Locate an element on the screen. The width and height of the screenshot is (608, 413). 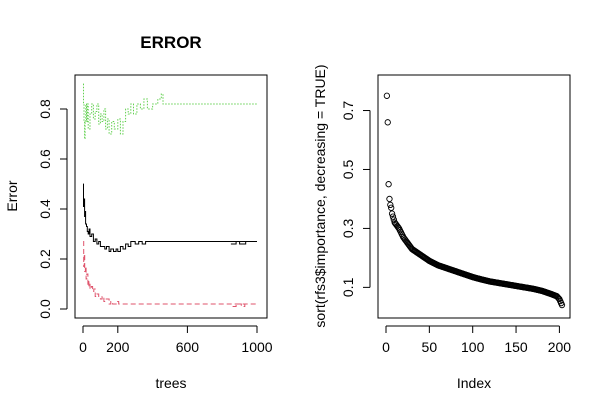
error-chart-x-tick-label: 1000 is located at coordinates (256, 347).